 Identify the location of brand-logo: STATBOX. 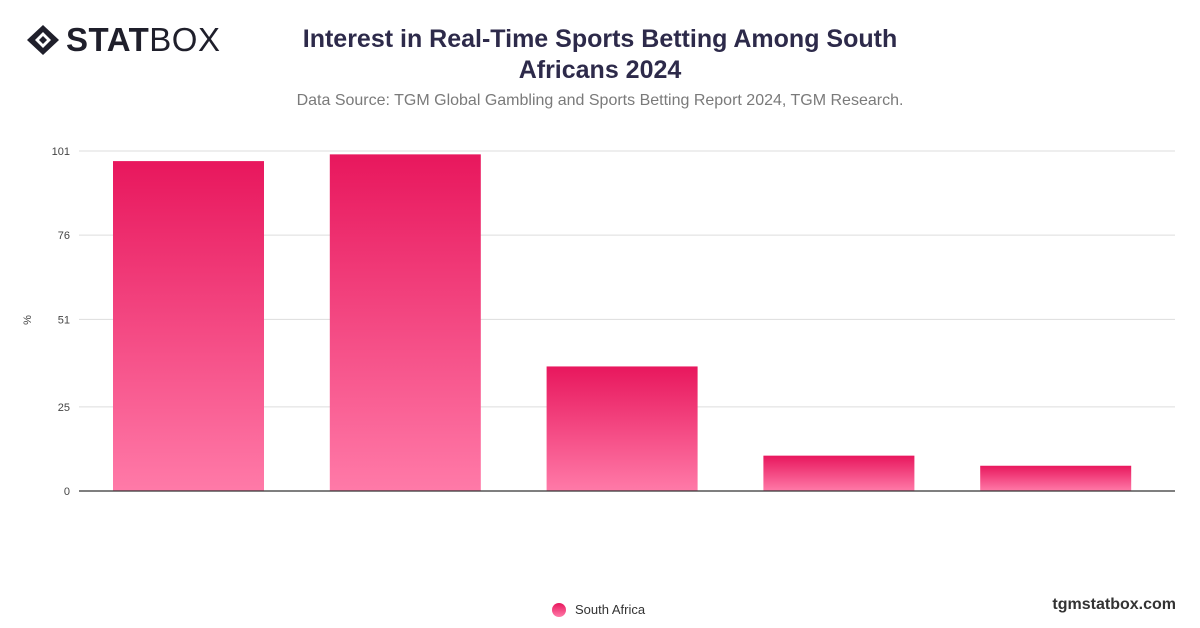
(123, 39).